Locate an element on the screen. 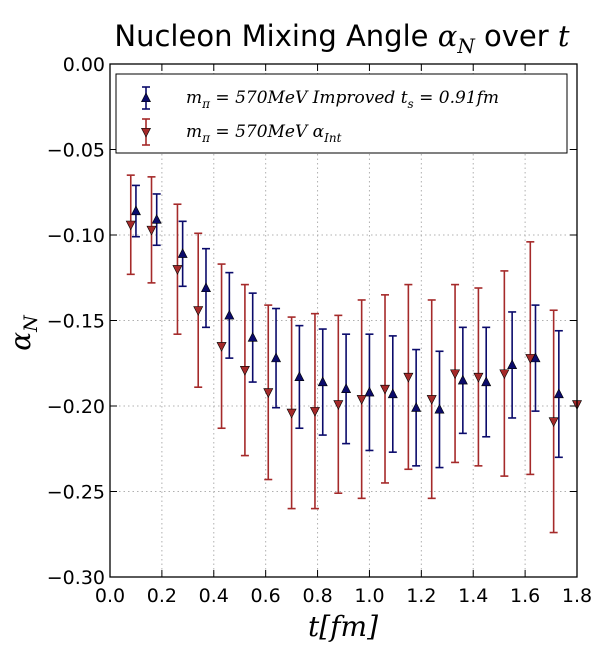  x-tick-label: 1.2 is located at coordinates (421, 596).